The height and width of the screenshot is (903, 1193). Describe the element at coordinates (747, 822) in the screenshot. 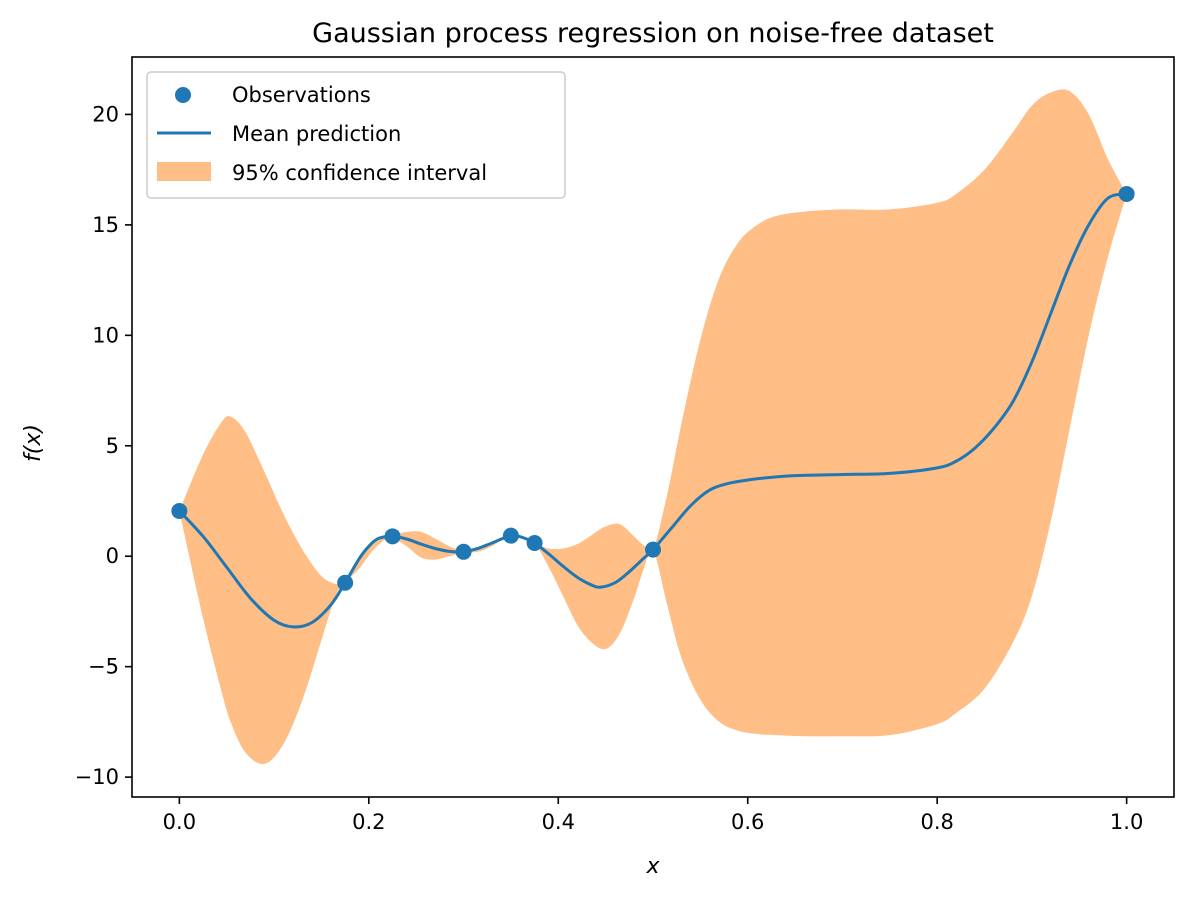

I see `x-tick-label: 0.6` at that location.